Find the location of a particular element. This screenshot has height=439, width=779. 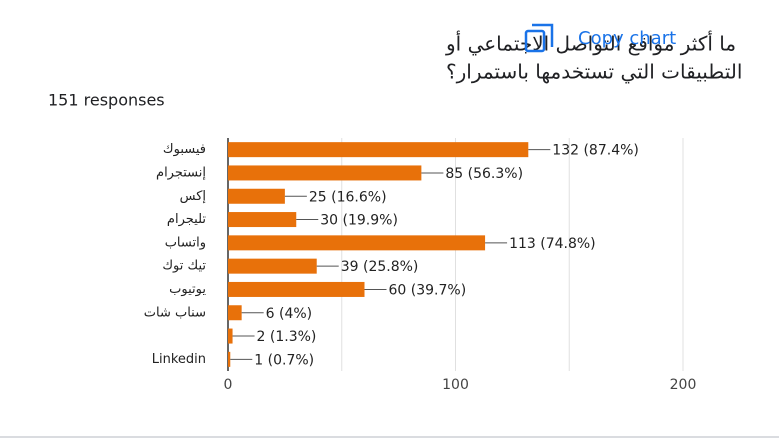

x-tick-label: 100 is located at coordinates (455, 385).